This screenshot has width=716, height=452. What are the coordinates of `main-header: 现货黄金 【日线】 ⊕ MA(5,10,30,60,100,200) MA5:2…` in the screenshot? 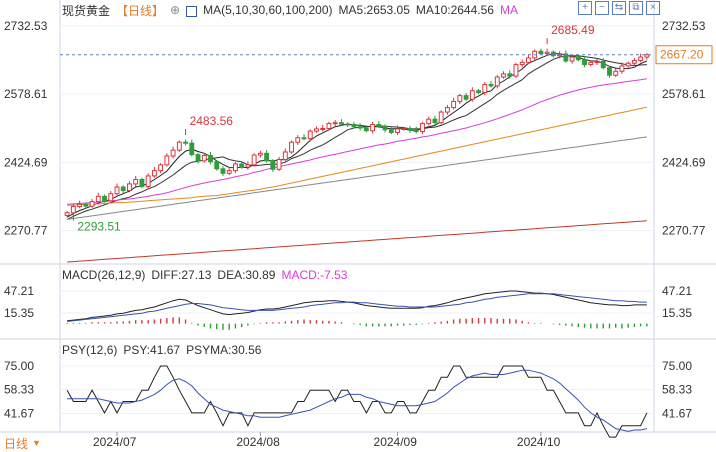 It's located at (290, 10).